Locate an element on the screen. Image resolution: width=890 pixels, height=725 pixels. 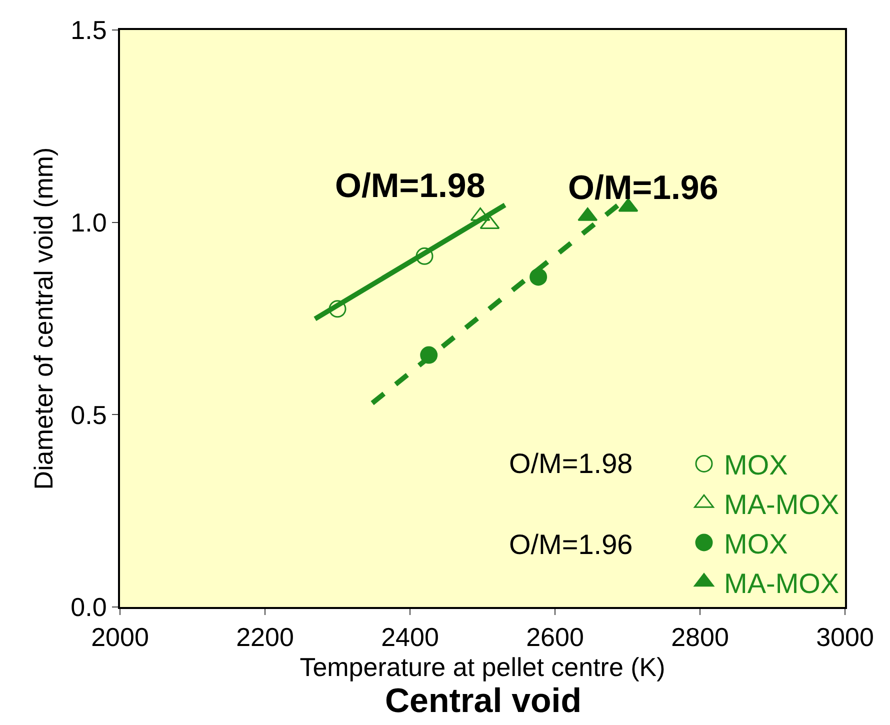
y-axis-title: Diameter of central void (mm) is located at coordinates (43, 318).